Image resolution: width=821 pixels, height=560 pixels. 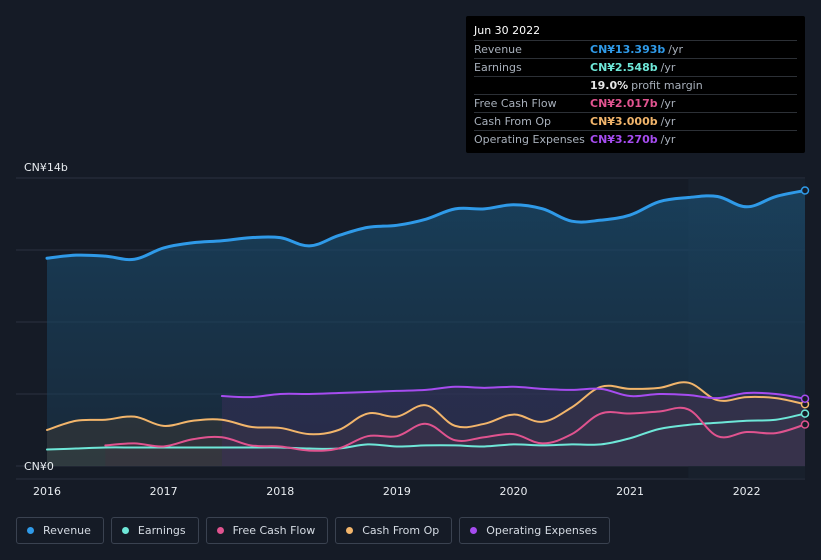 I want to click on tooltip-row-value: CN¥3.270b, so click(x=624, y=139).